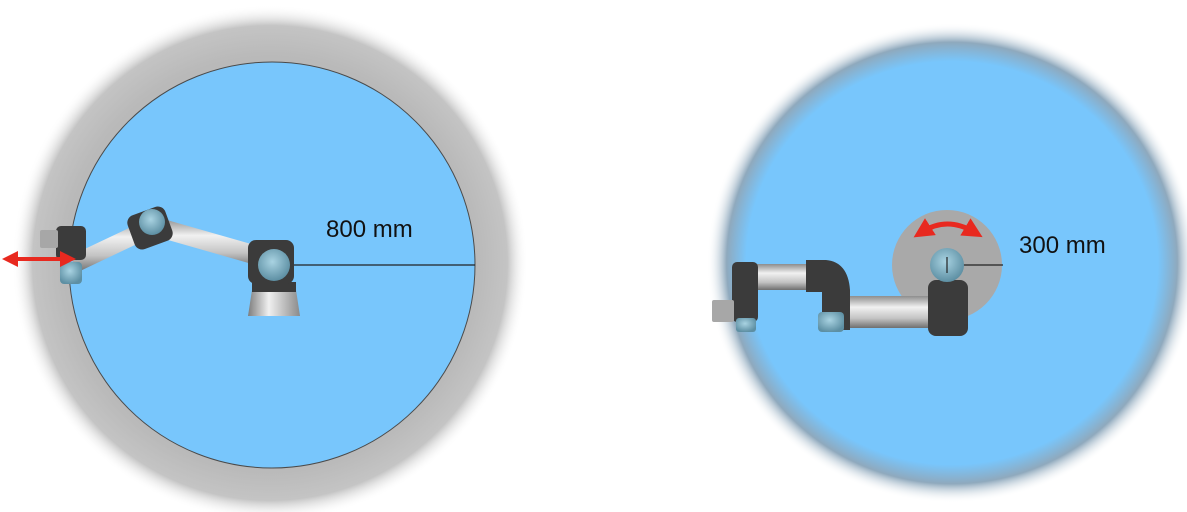 This screenshot has width=1187, height=512. I want to click on shoulder-cap, so click(274, 265).